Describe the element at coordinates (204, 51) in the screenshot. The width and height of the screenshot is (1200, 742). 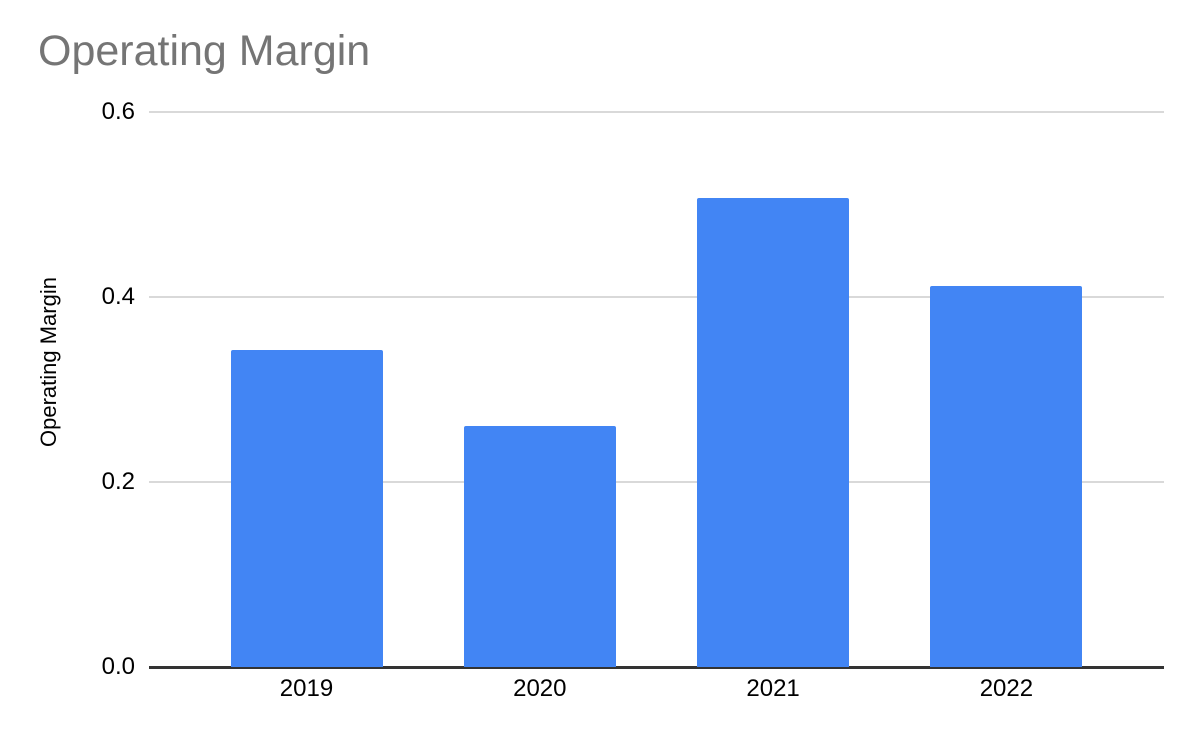
I see `chart-title: Operating Margin` at that location.